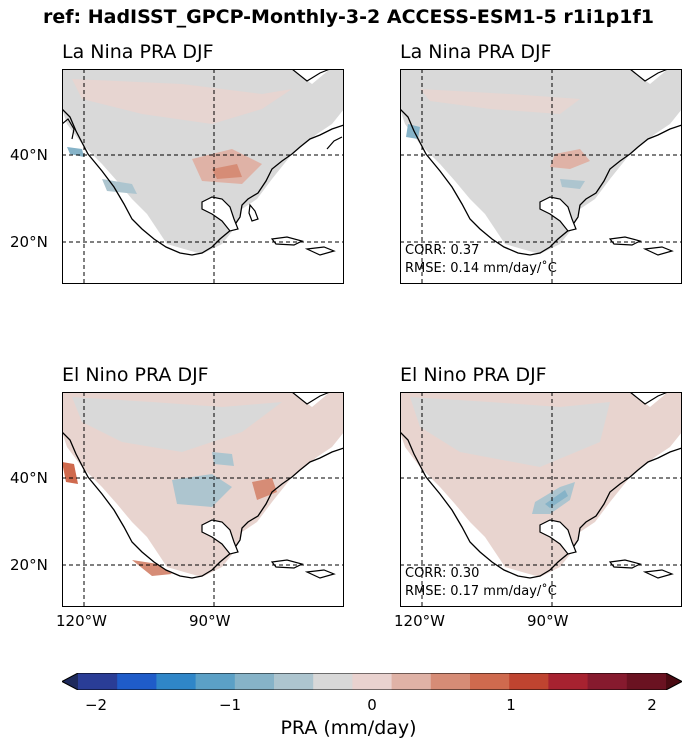 The height and width of the screenshot is (751, 697). I want to click on corr-text: CORR: 0.30, so click(442, 573).